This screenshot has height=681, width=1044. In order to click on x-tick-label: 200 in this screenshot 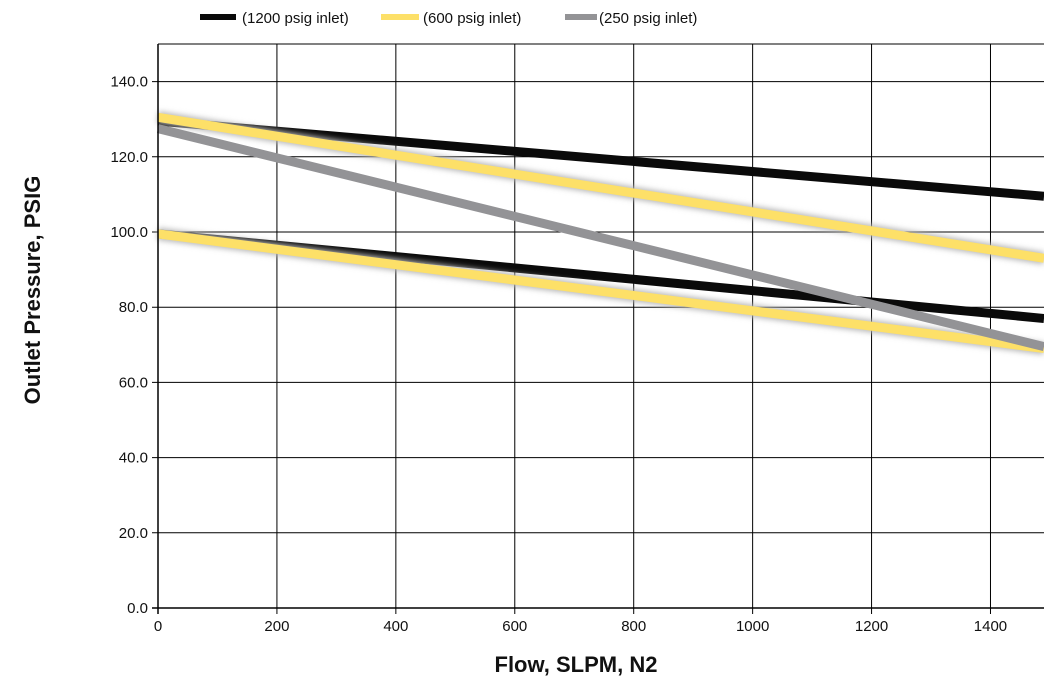, I will do `click(276, 626)`.